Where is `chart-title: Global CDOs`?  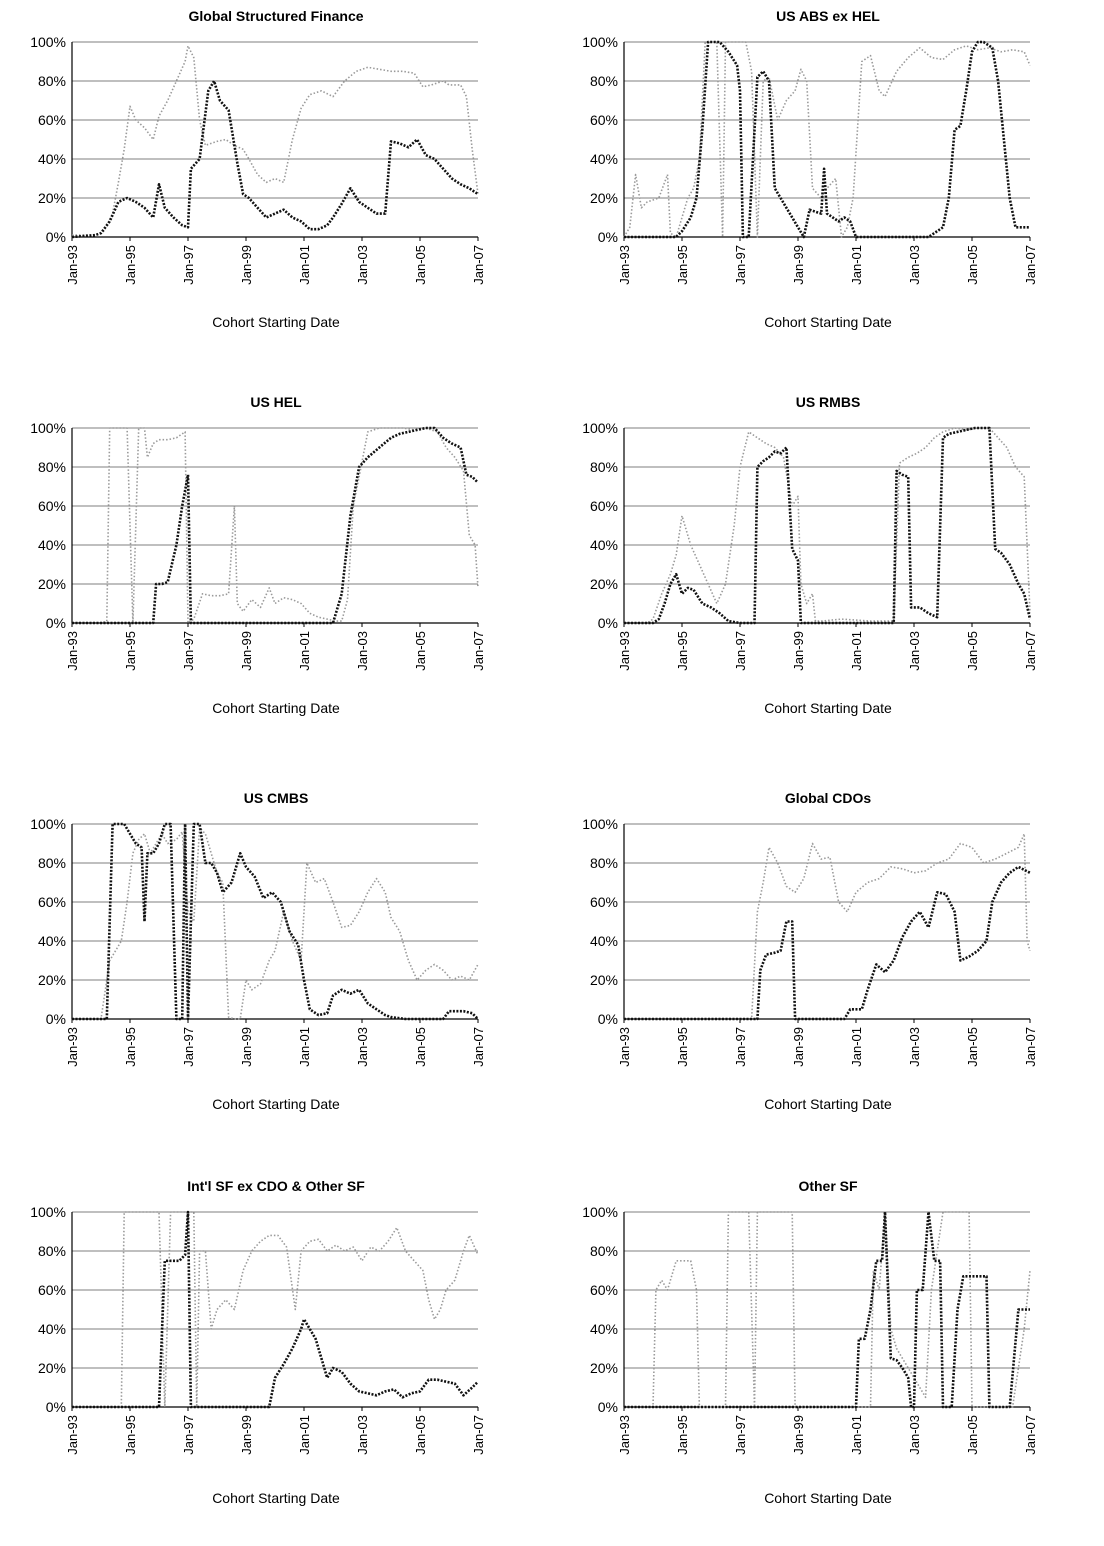 chart-title: Global CDOs is located at coordinates (828, 798).